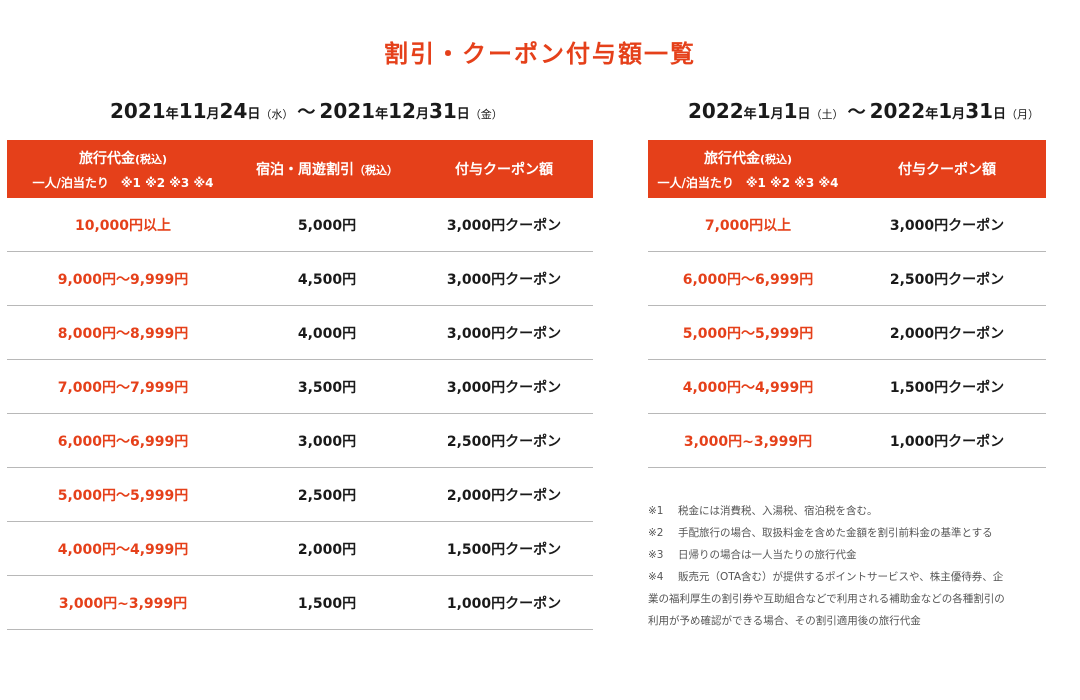 This screenshot has height=700, width=1080. Describe the element at coordinates (858, 621) in the screenshot. I see `footnote-line: 利用が予め確認ができる場合、その割引適用後の旅行代金` at that location.